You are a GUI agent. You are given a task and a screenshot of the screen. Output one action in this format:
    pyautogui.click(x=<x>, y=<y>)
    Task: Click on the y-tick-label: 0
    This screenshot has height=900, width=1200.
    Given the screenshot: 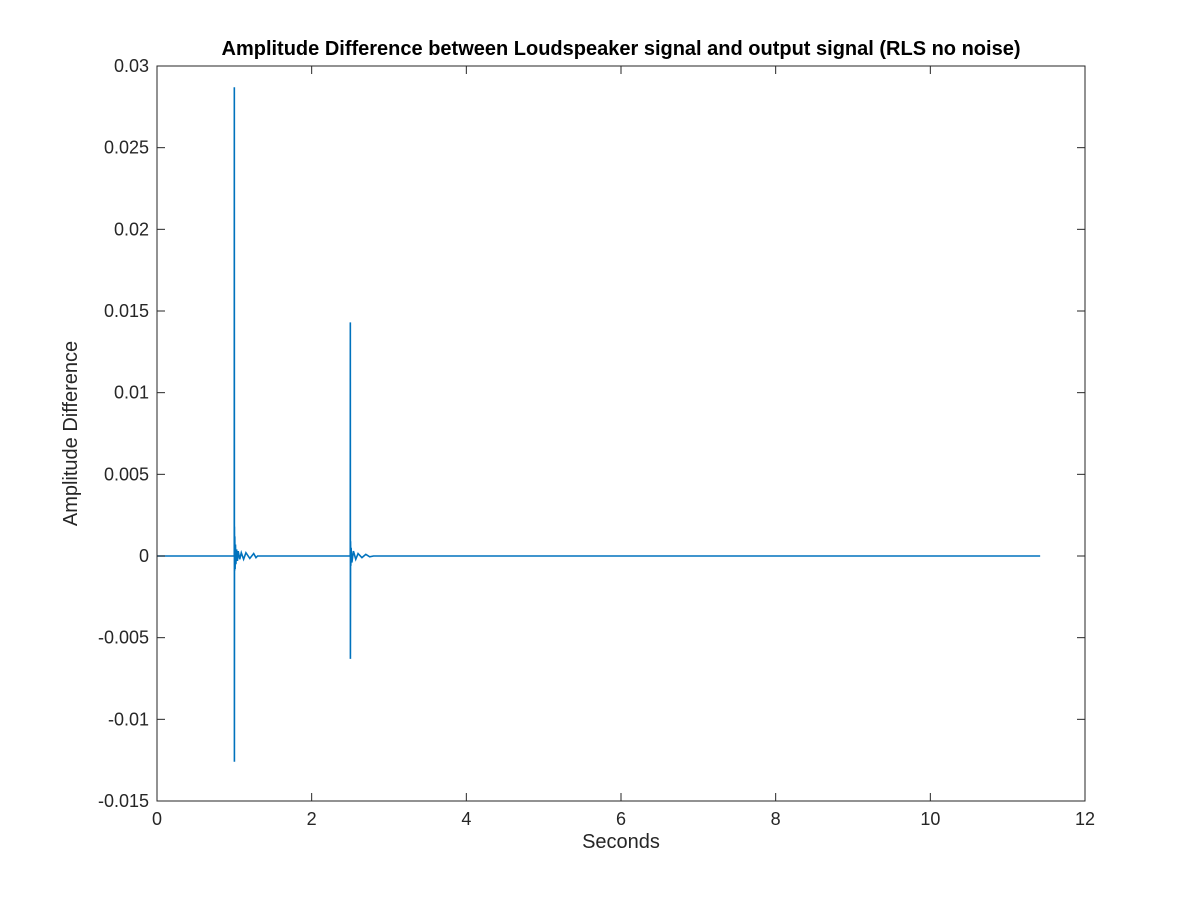 What is the action you would take?
    pyautogui.click(x=144, y=556)
    